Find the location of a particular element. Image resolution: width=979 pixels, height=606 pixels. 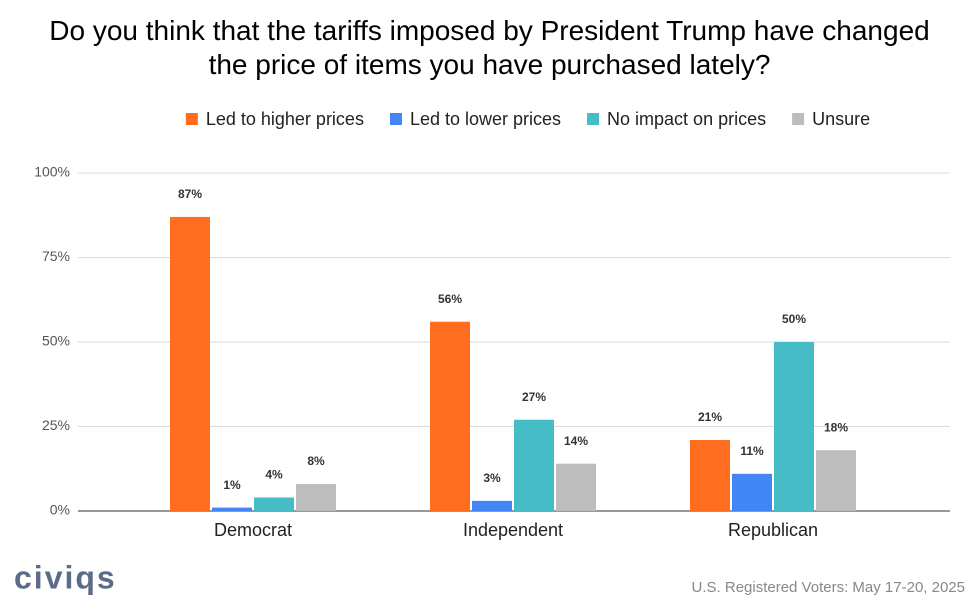

value-label: 87% is located at coordinates (190, 194).